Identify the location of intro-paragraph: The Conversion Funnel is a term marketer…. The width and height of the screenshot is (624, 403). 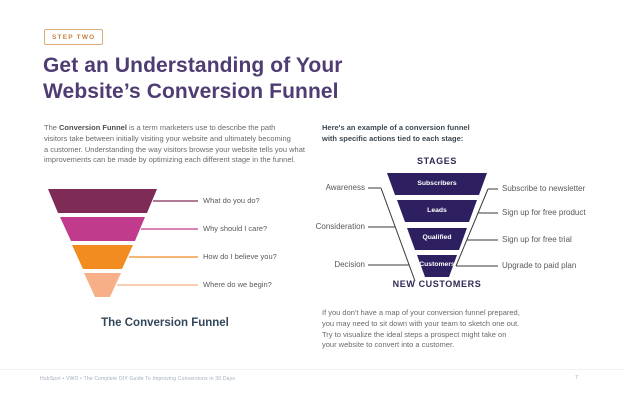
(184, 144).